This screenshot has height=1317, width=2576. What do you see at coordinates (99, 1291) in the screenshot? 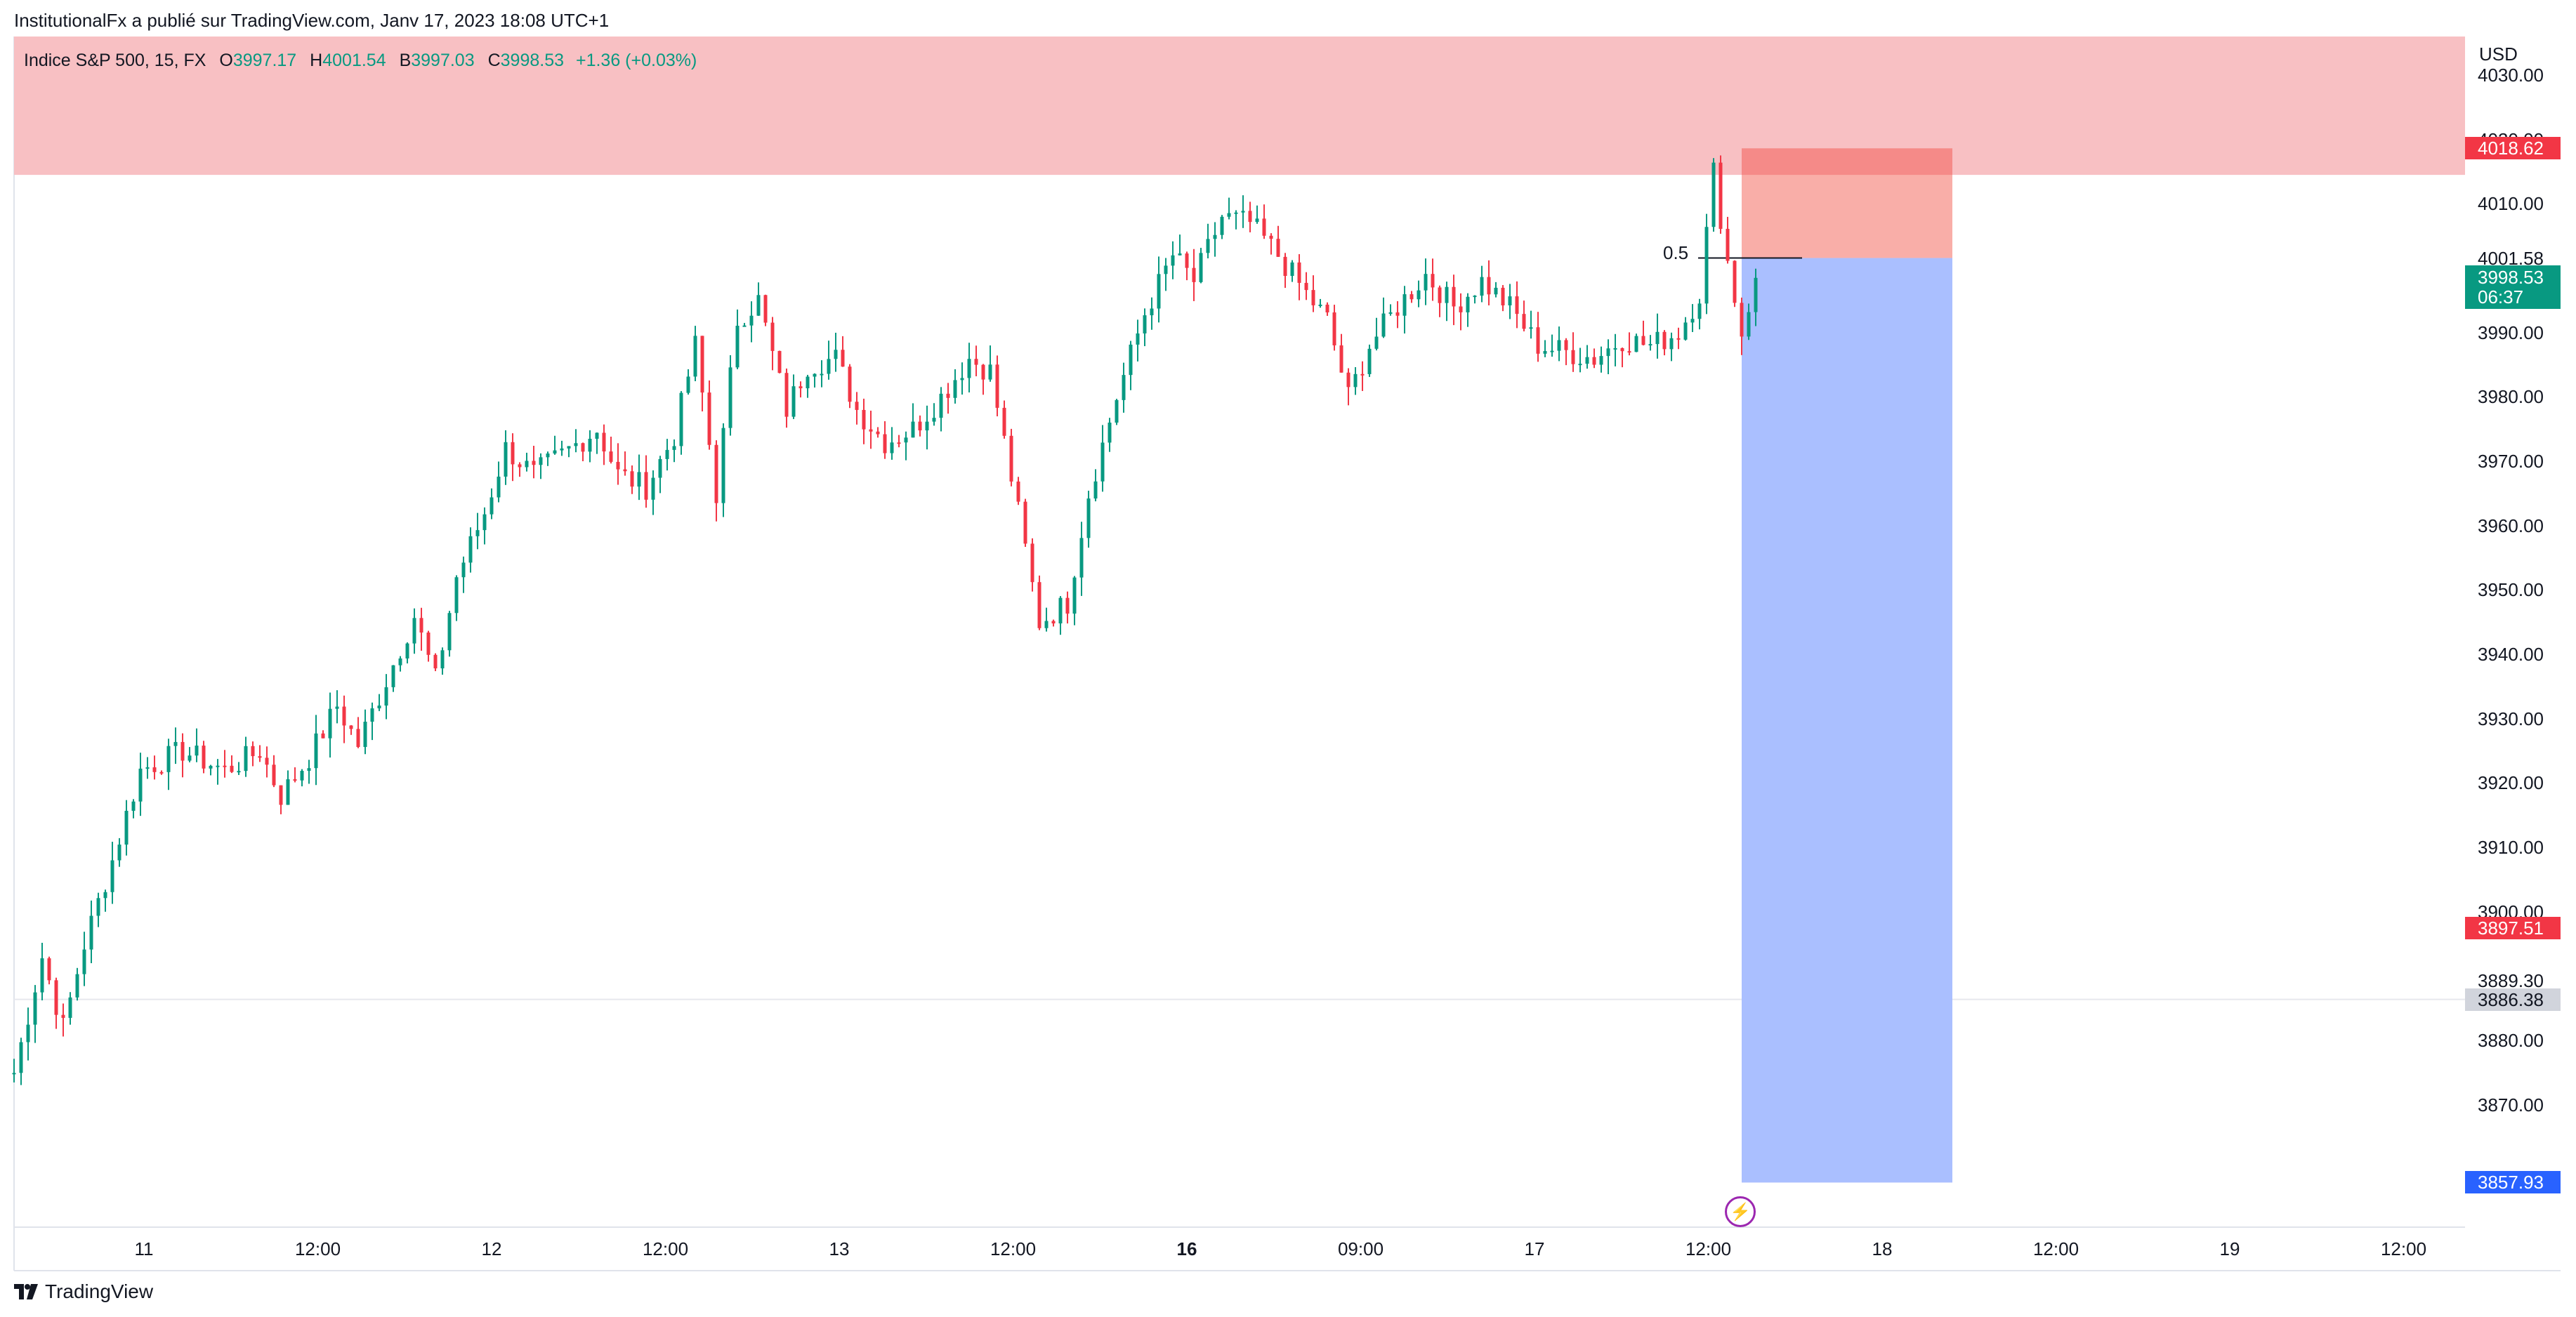
I see `footer-brand: TradingView` at bounding box center [99, 1291].